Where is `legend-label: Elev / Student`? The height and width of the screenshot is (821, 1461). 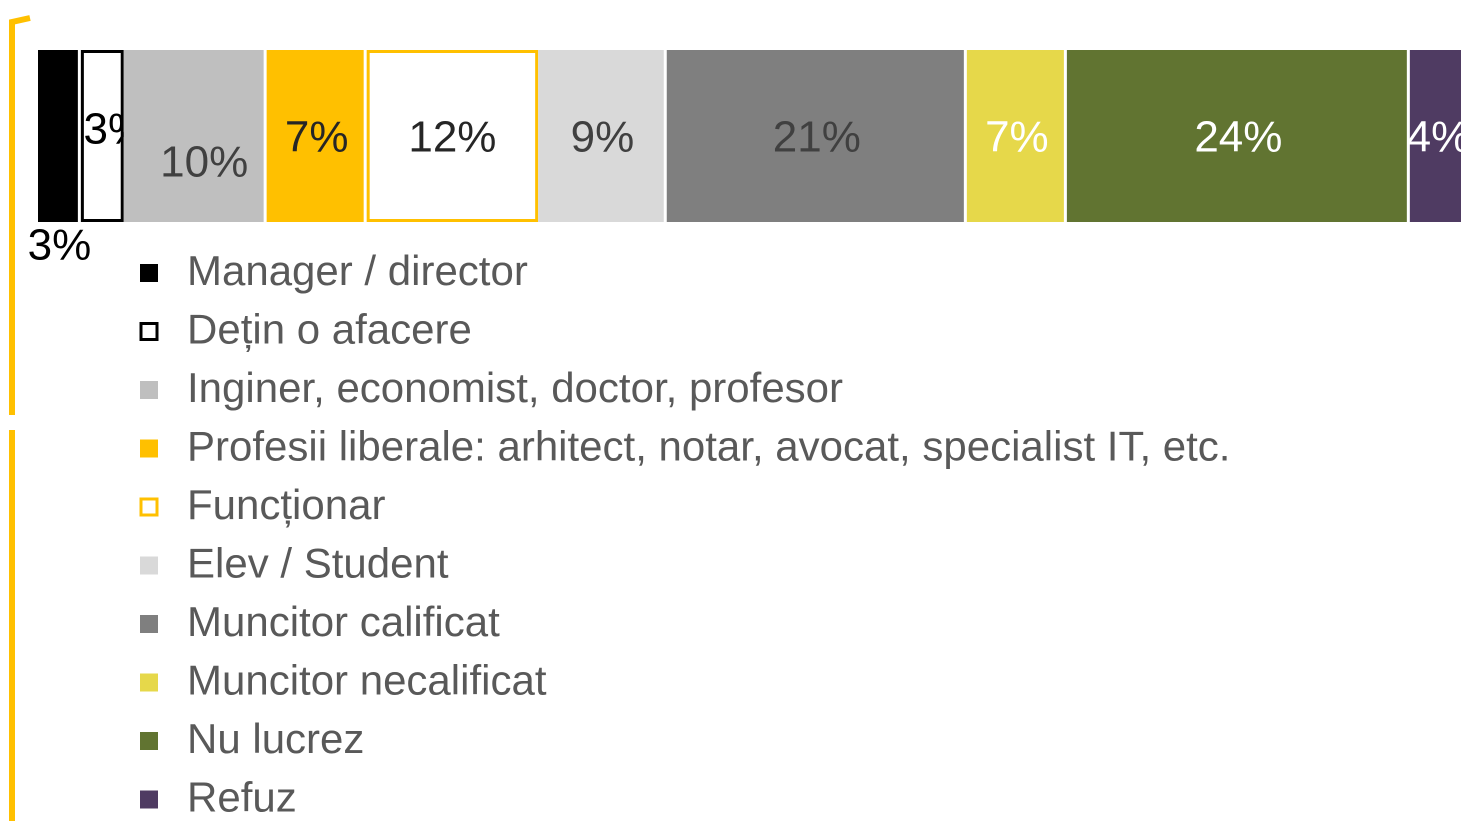
legend-label: Elev / Student is located at coordinates (318, 563).